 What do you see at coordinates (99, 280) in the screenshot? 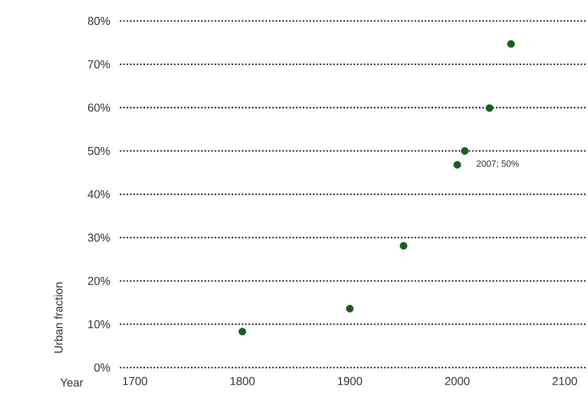
I see `y-tick-label: 20%` at bounding box center [99, 280].